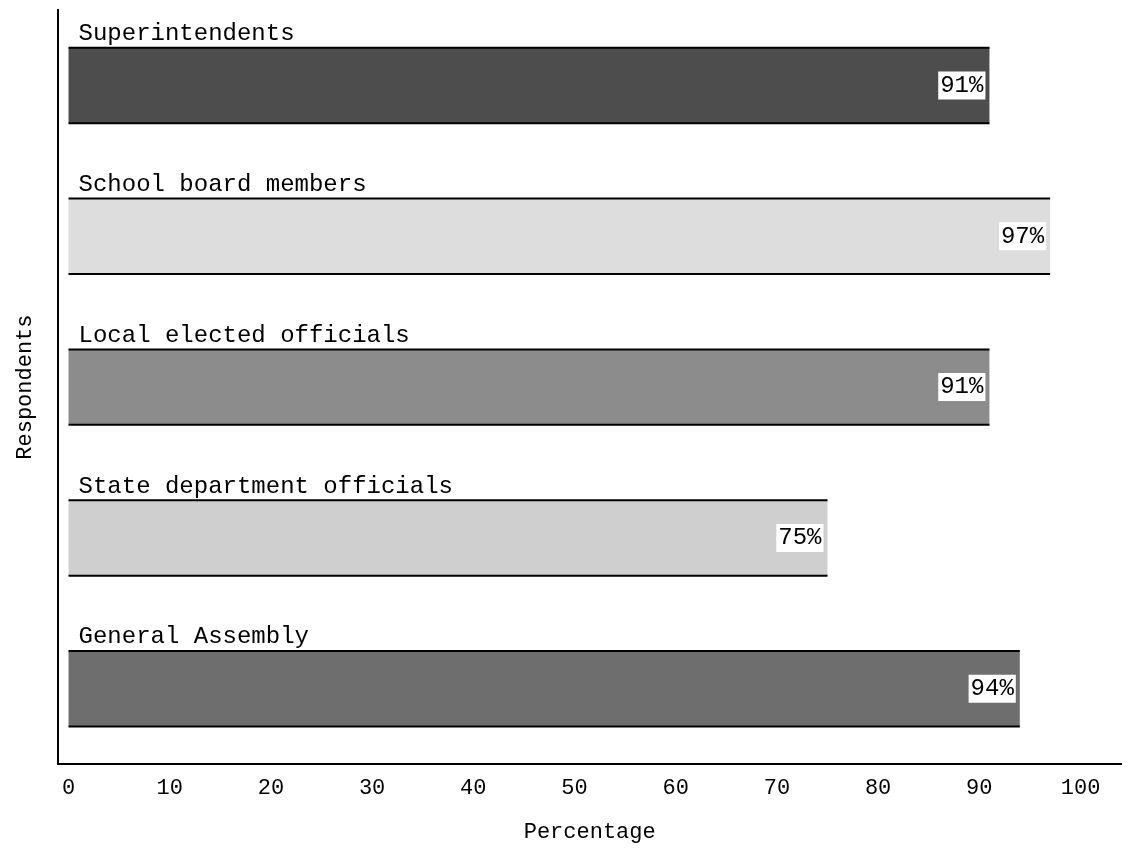 This screenshot has width=1131, height=859. Describe the element at coordinates (26, 387) in the screenshot. I see `y-axis-title: Respondents` at that location.